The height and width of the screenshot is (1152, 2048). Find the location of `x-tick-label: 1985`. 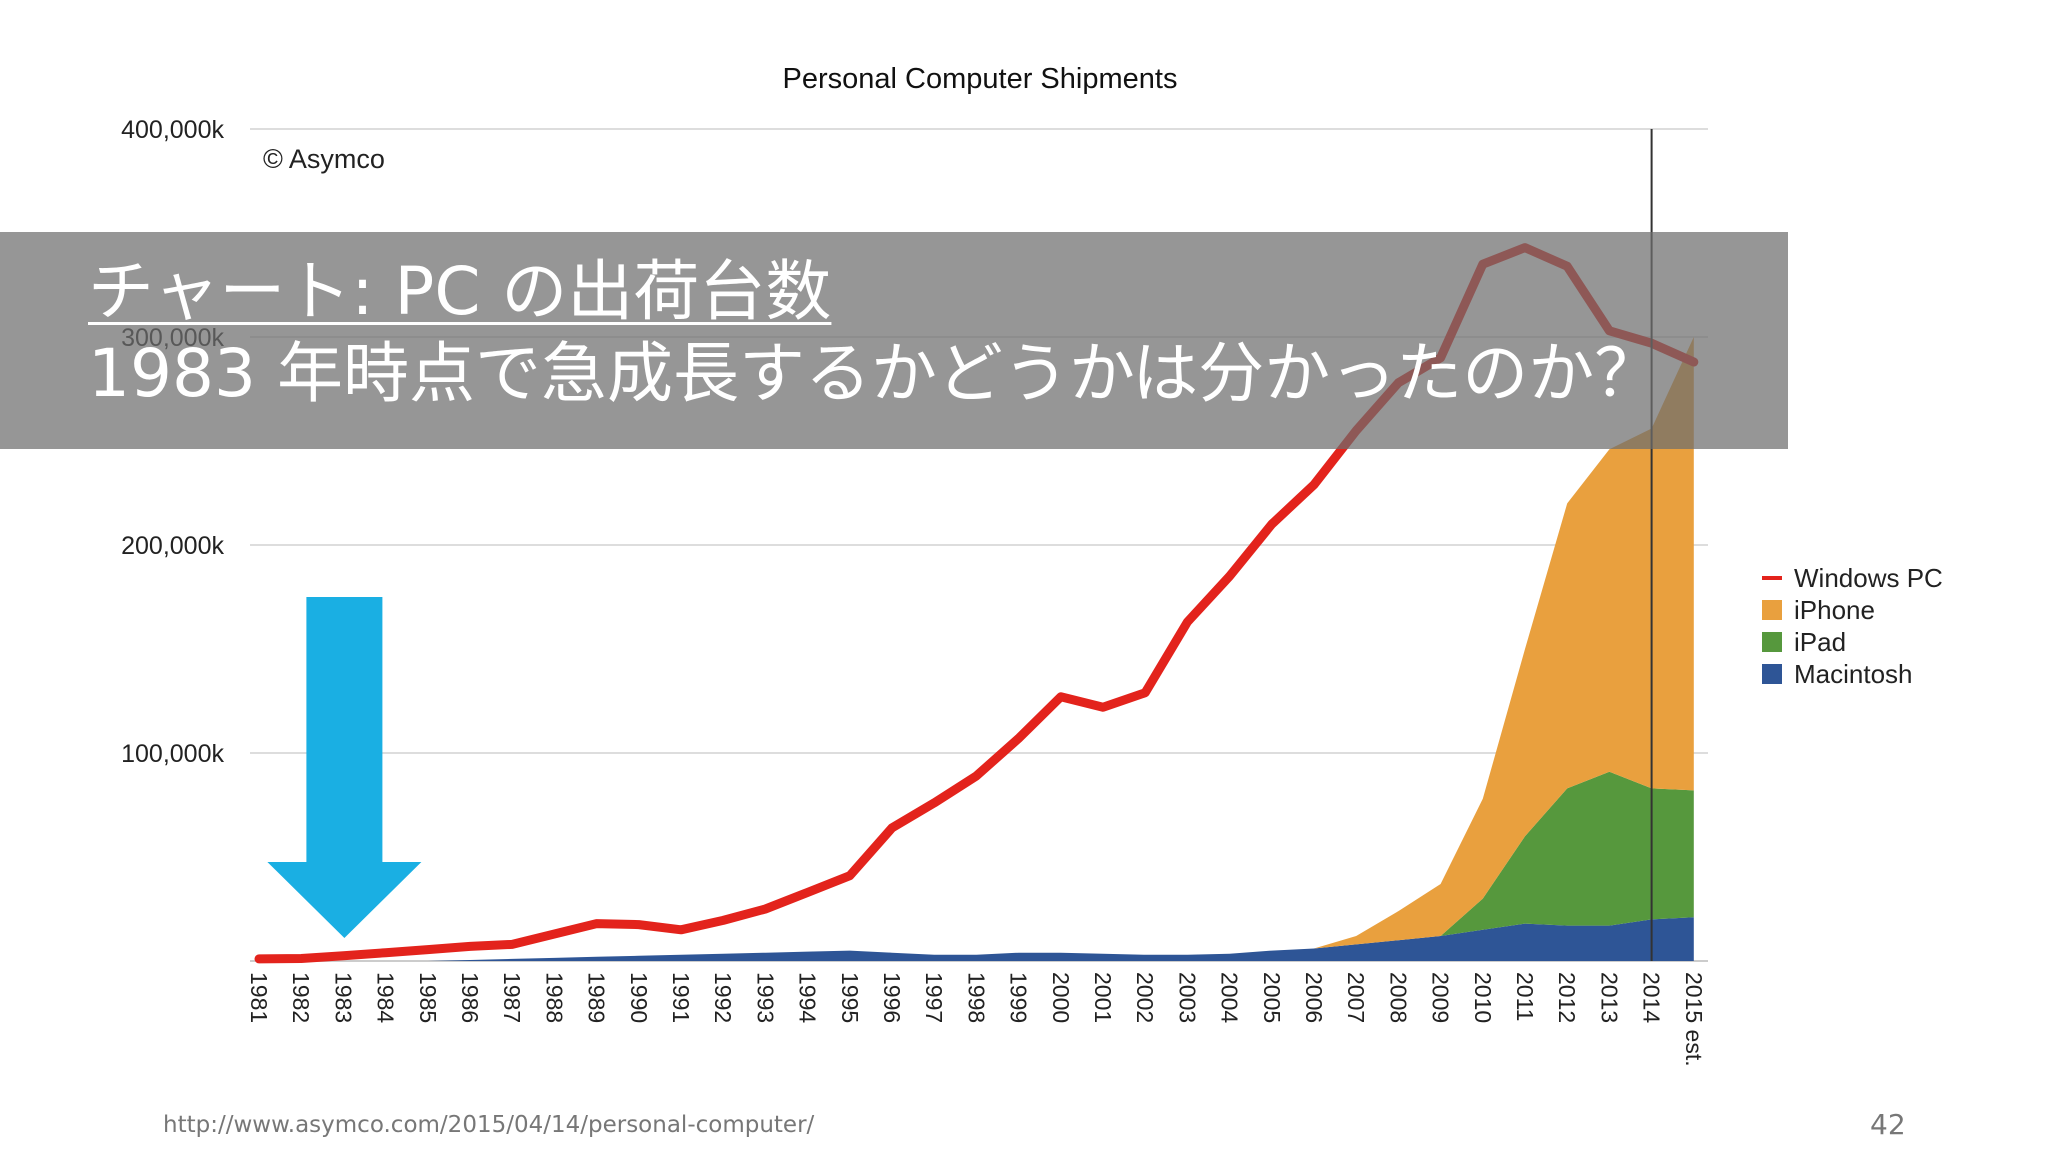

x-tick-label: 1985 is located at coordinates (428, 997).